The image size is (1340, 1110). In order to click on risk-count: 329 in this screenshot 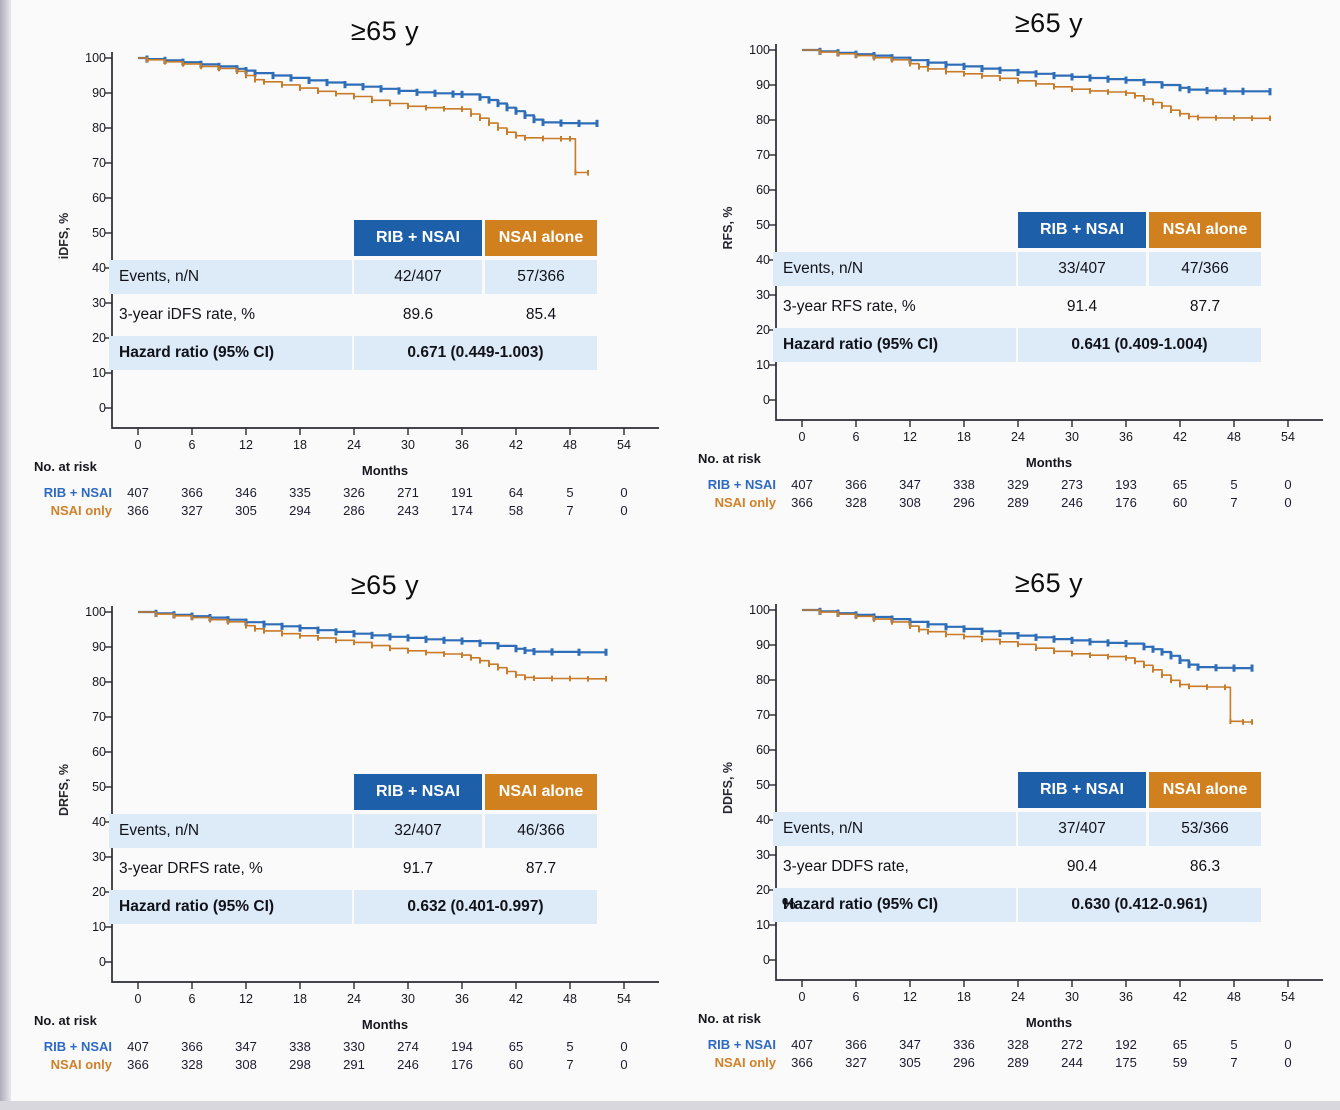, I will do `click(1018, 484)`.